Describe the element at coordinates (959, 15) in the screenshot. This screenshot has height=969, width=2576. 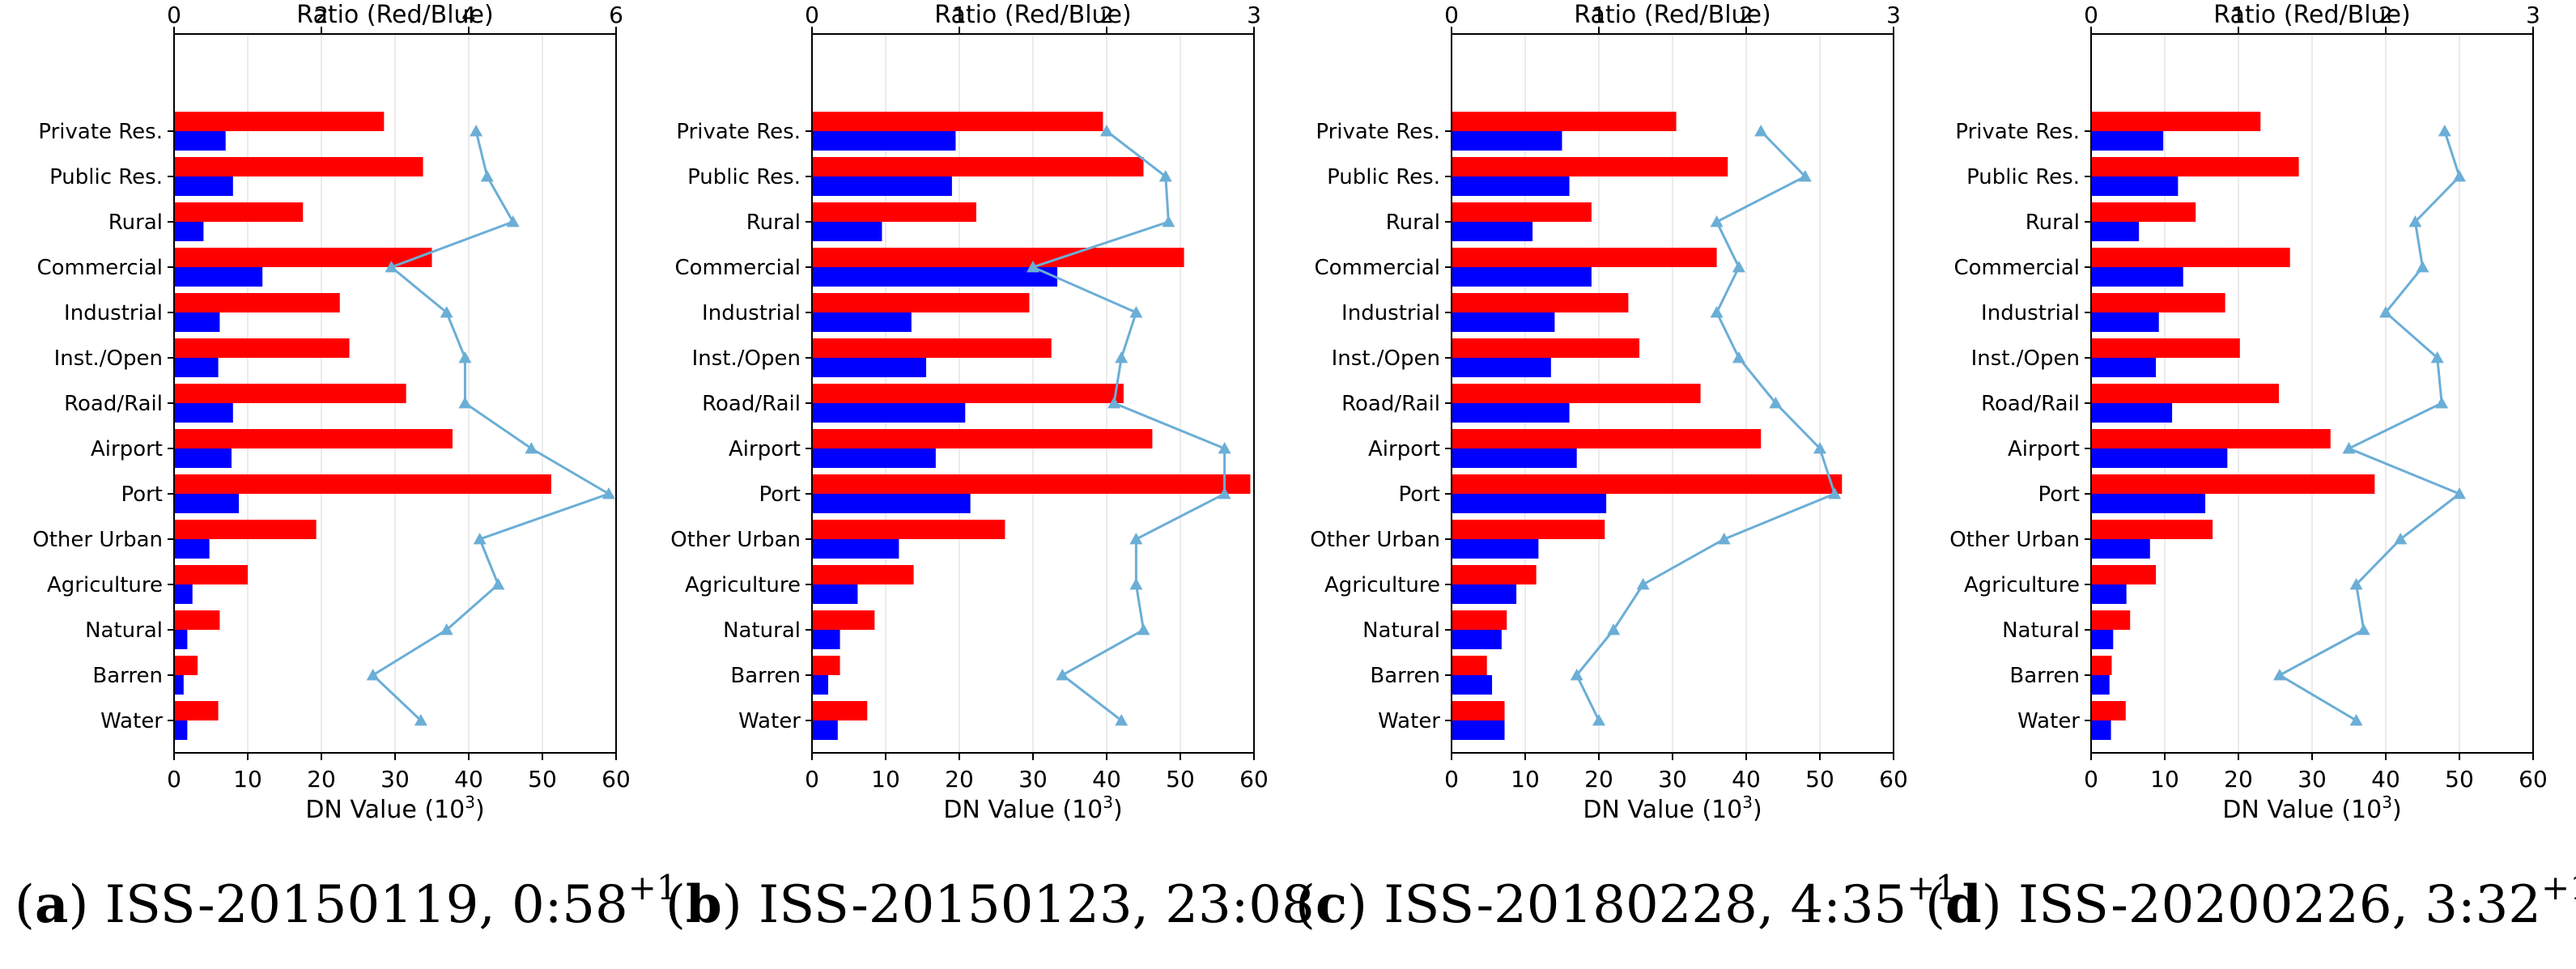
I see `top-tick-label: 1` at that location.